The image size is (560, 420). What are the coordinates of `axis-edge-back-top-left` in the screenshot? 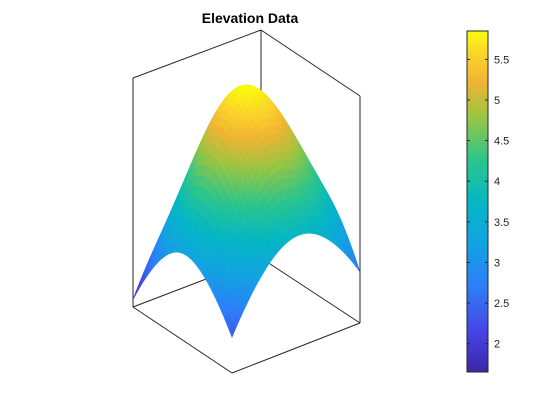 It's located at (197, 54).